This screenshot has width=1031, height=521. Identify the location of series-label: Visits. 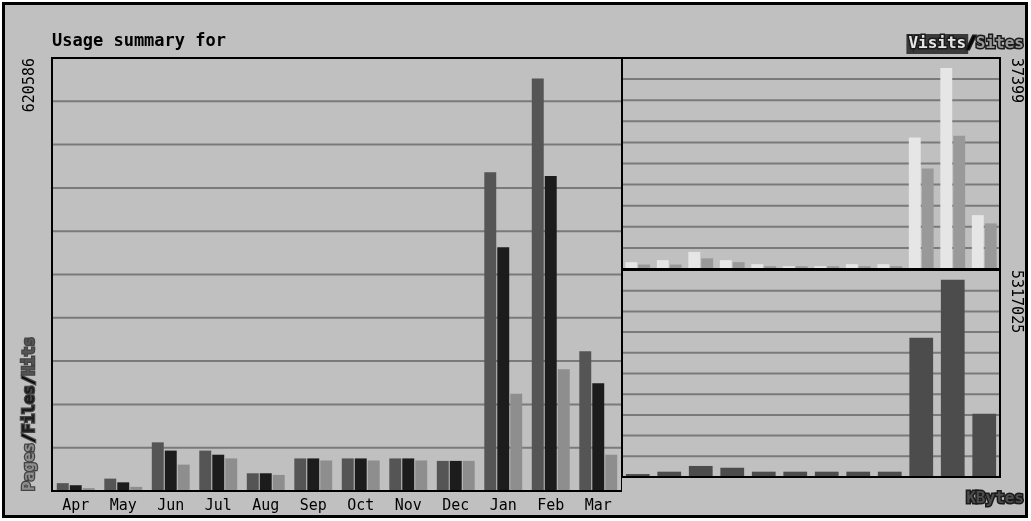
(937, 43).